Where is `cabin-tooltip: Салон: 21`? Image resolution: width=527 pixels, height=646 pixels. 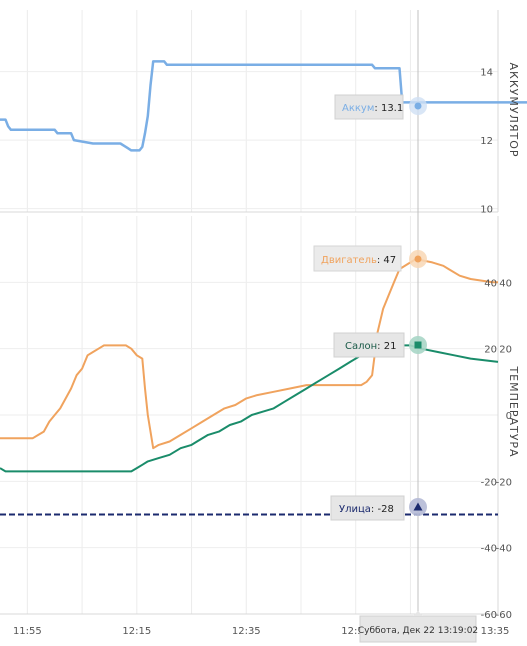
cabin-tooltip: Салон: 21 is located at coordinates (380, 345).